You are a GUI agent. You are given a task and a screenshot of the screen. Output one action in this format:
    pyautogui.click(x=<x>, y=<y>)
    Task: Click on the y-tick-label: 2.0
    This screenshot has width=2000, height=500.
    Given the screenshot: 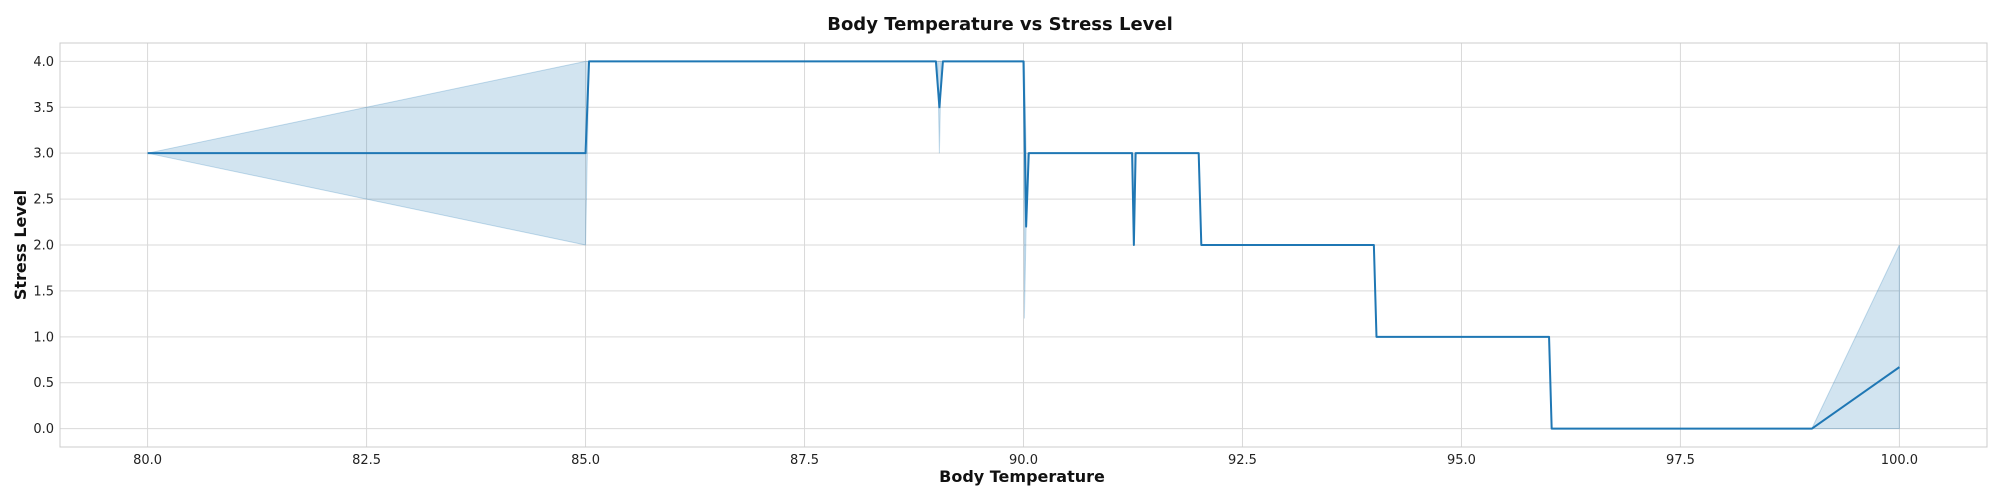 What is the action you would take?
    pyautogui.click(x=43, y=246)
    